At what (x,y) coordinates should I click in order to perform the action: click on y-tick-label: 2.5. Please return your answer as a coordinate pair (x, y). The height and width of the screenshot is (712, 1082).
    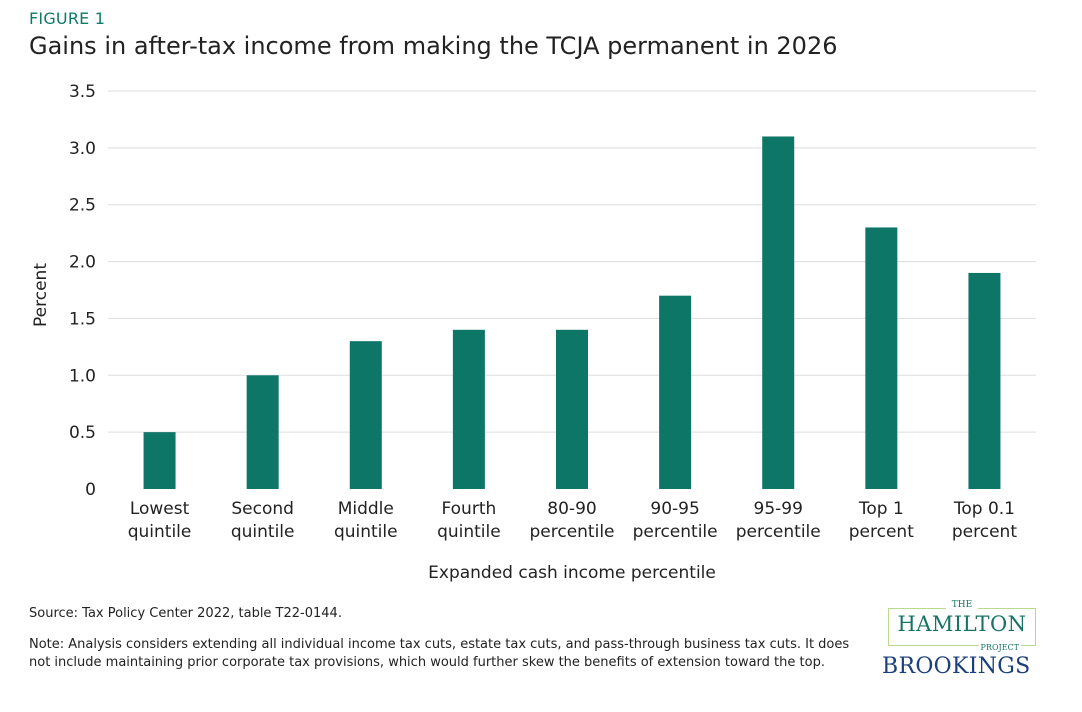
    Looking at the image, I should click on (82, 206).